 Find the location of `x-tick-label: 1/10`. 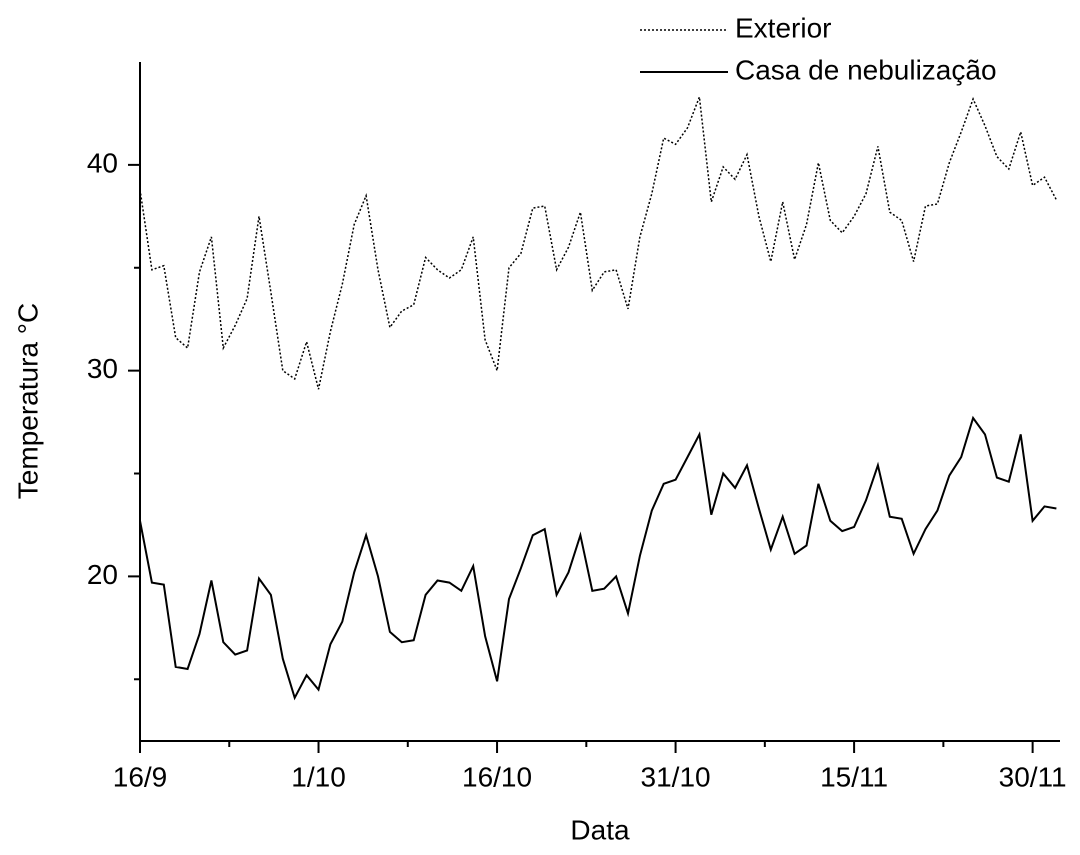

x-tick-label: 1/10 is located at coordinates (318, 776).